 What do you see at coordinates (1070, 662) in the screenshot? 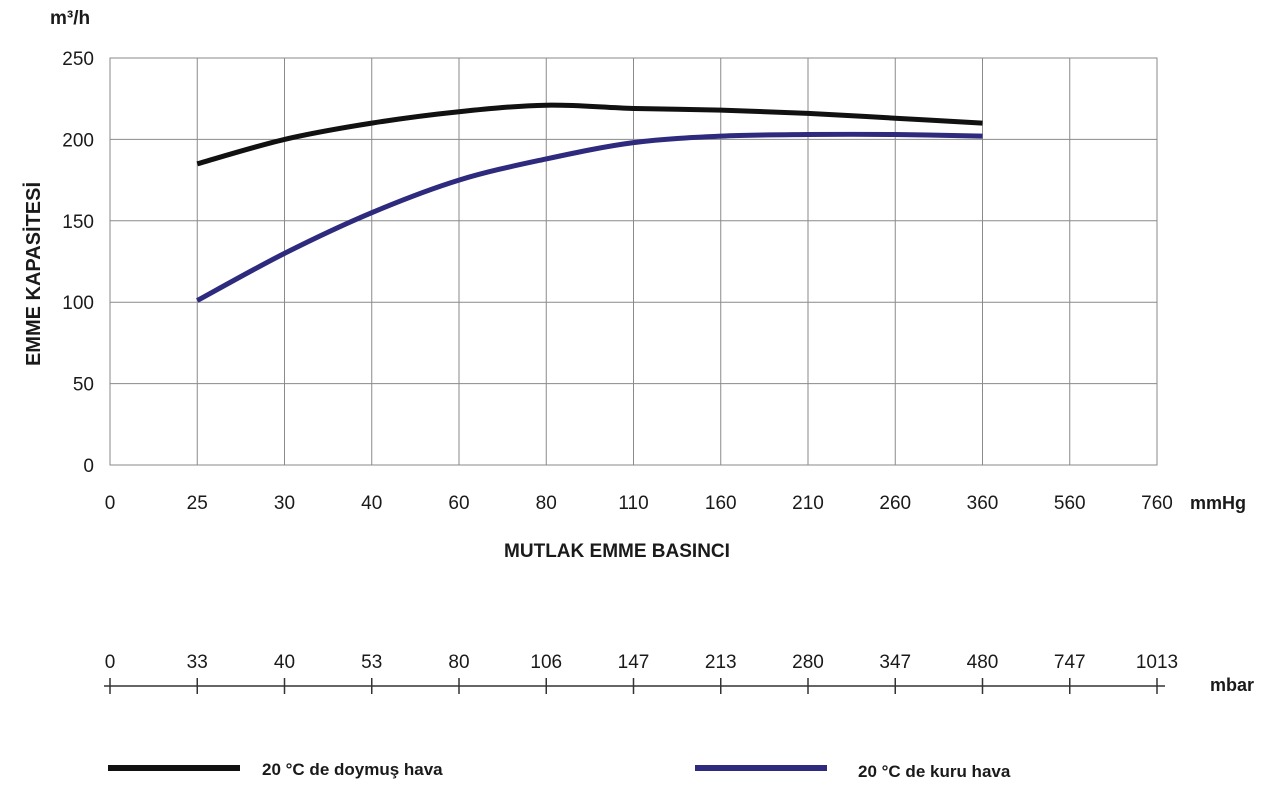
I see `mbar-tick-label: 747` at bounding box center [1070, 662].